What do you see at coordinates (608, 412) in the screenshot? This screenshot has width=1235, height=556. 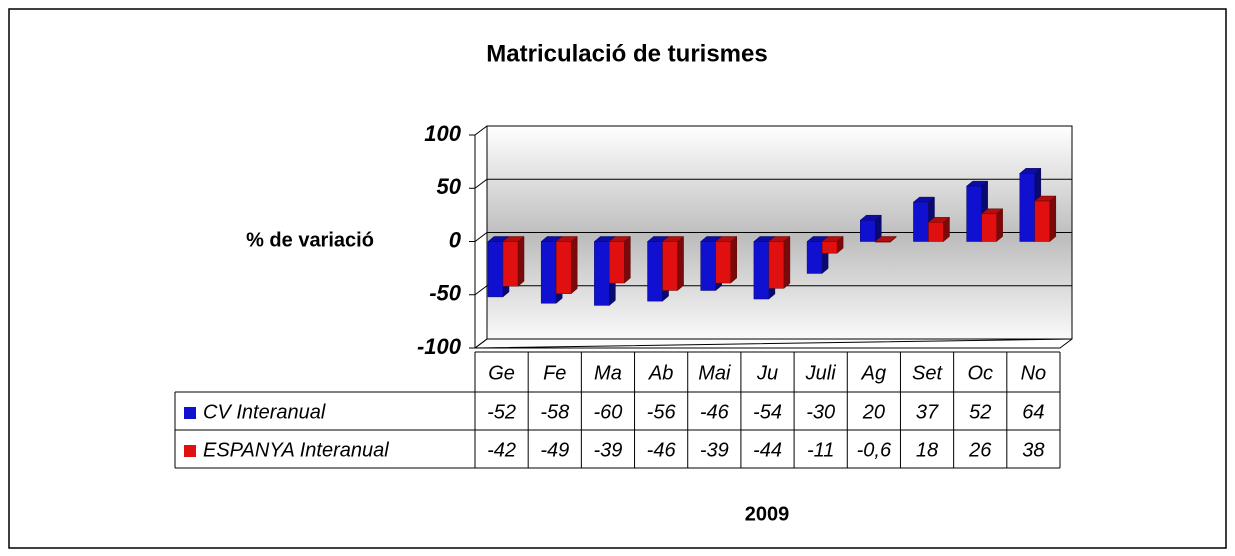 I see `table-value: -60` at bounding box center [608, 412].